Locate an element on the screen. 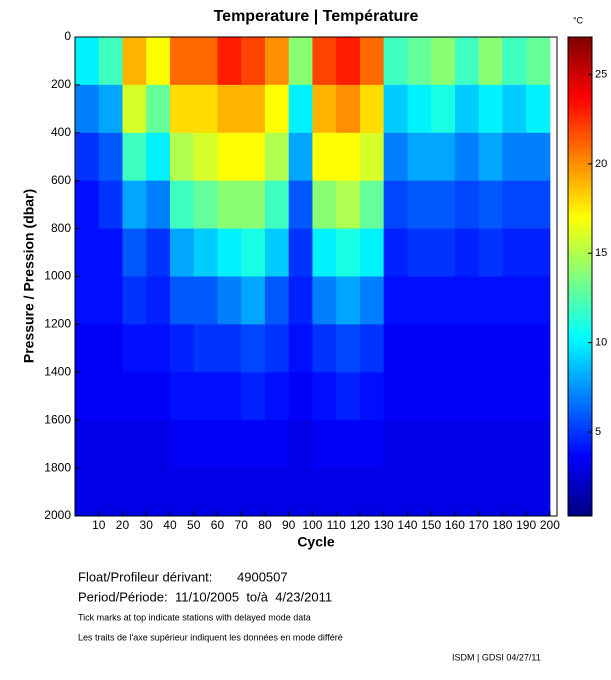 This screenshot has height=680, width=611. x-tick-label: 120 is located at coordinates (360, 525).